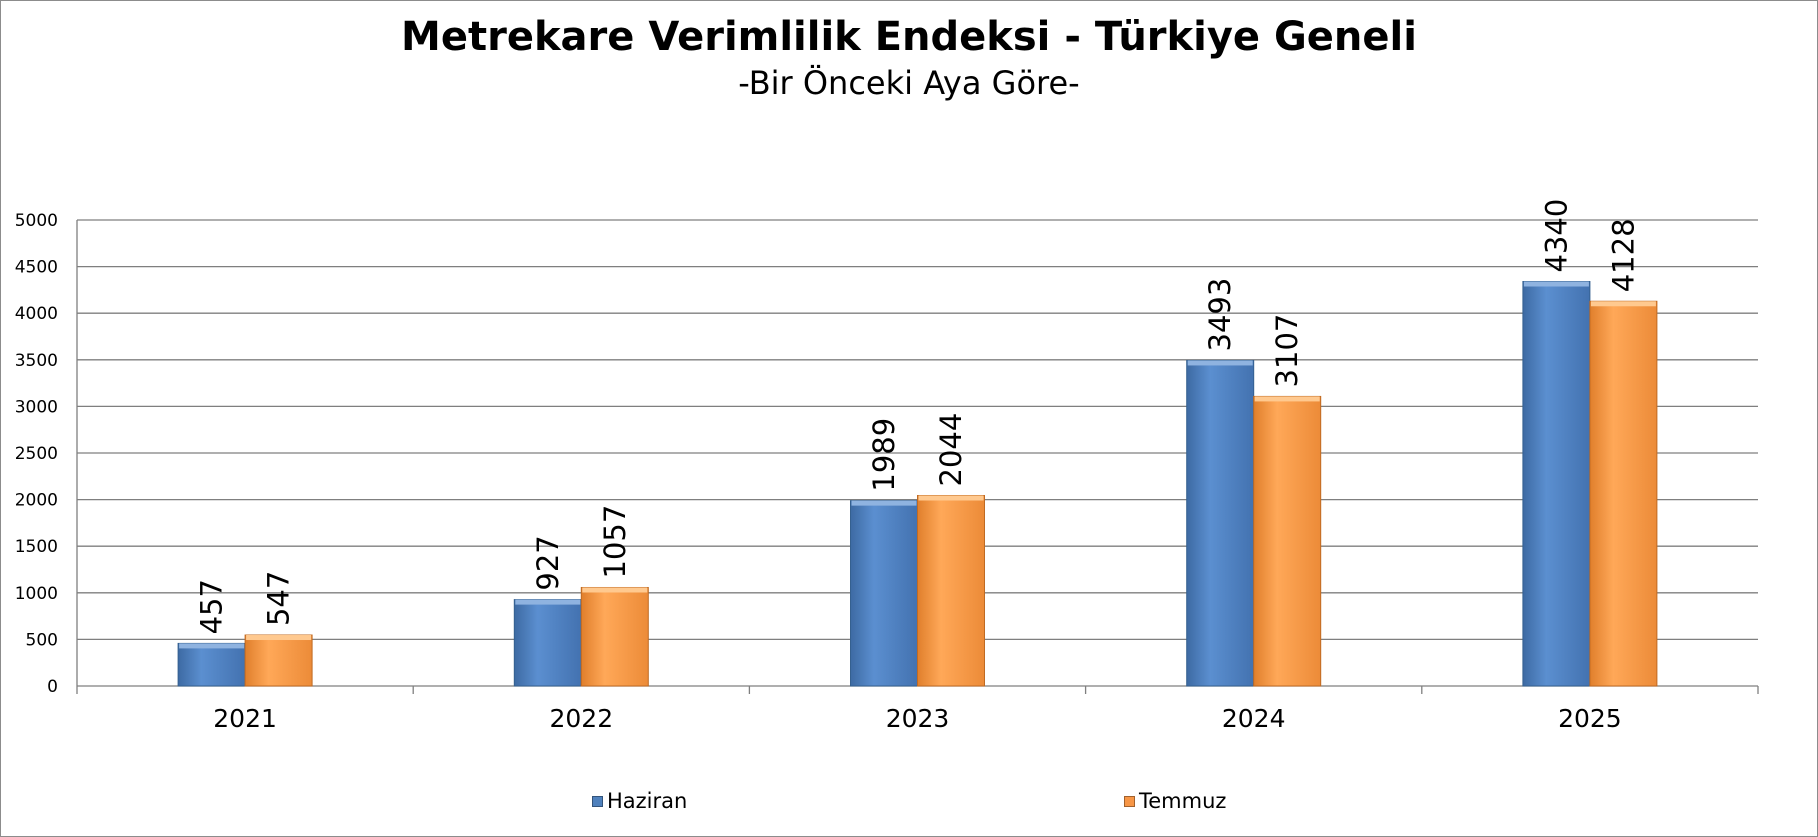 The height and width of the screenshot is (837, 1818). What do you see at coordinates (1220, 315) in the screenshot?
I see `data-label: 3493` at bounding box center [1220, 315].